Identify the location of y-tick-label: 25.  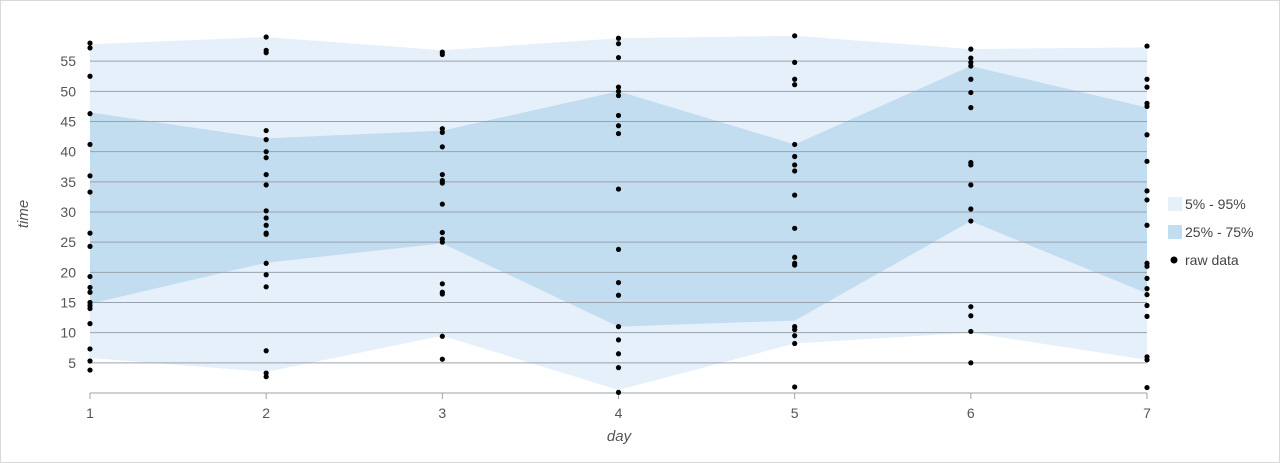
(68, 242).